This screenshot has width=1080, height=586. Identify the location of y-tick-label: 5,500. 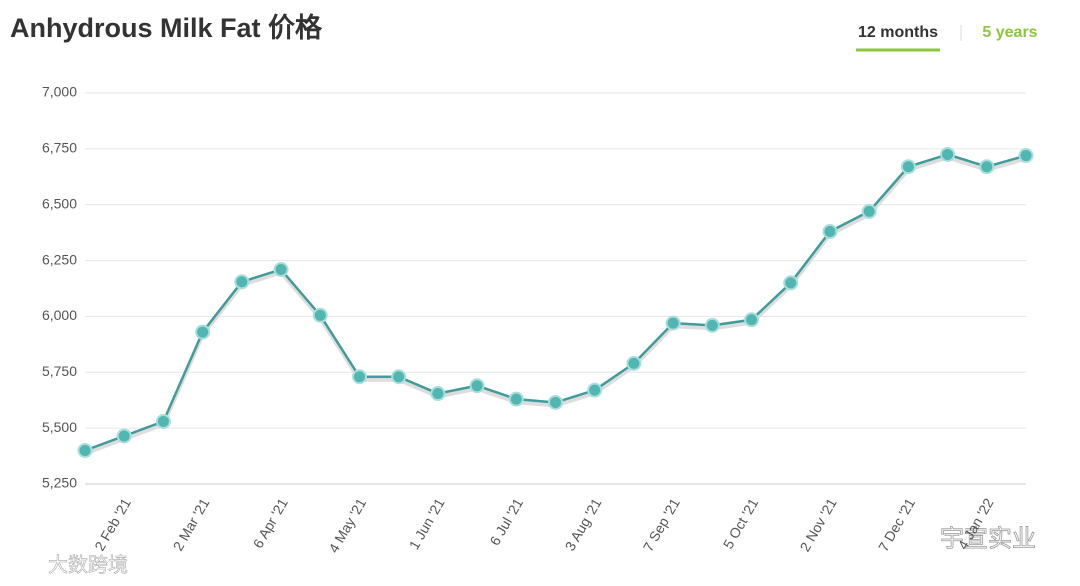
(59, 427).